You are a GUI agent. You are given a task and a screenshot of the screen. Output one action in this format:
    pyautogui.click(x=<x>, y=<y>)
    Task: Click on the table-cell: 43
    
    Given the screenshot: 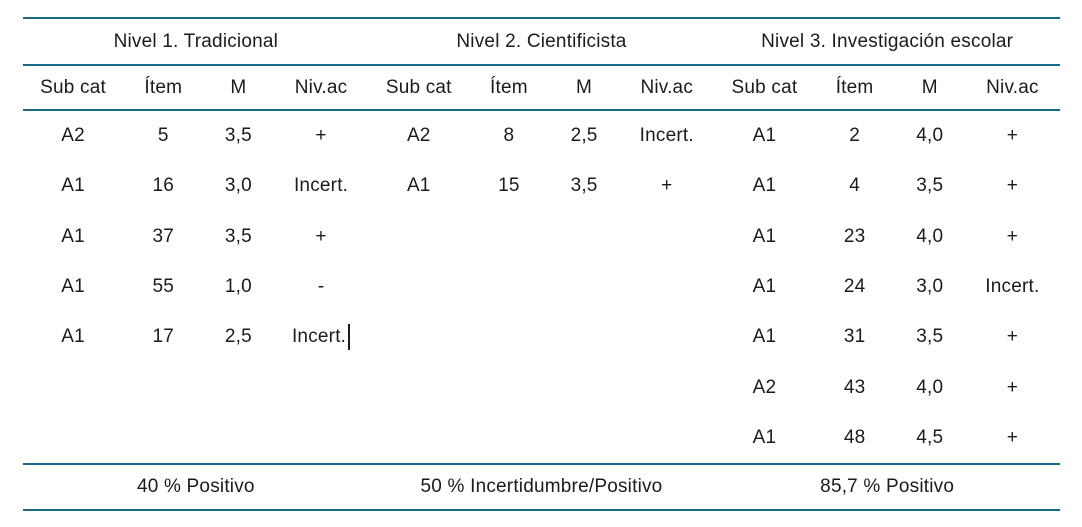 What is the action you would take?
    pyautogui.click(x=854, y=387)
    